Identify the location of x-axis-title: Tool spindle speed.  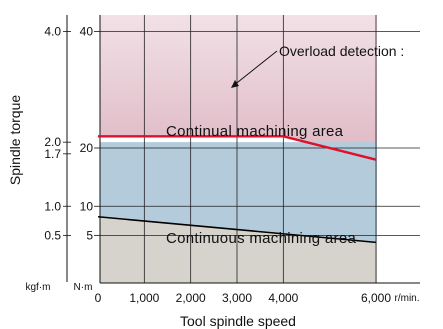
(238, 321).